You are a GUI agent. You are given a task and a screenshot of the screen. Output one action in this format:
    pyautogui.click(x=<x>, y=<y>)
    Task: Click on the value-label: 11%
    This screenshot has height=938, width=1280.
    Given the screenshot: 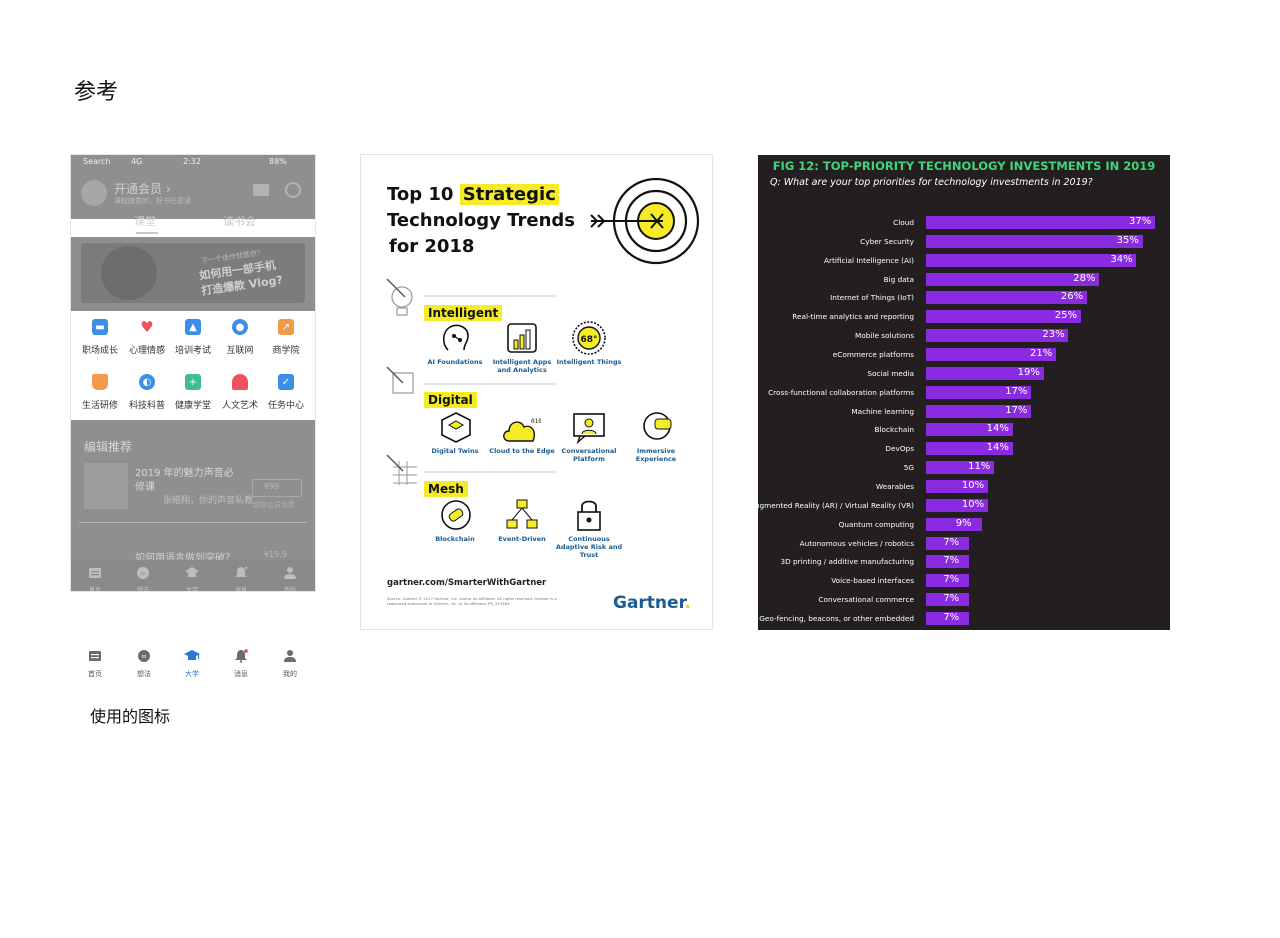 What is the action you would take?
    pyautogui.click(x=979, y=467)
    